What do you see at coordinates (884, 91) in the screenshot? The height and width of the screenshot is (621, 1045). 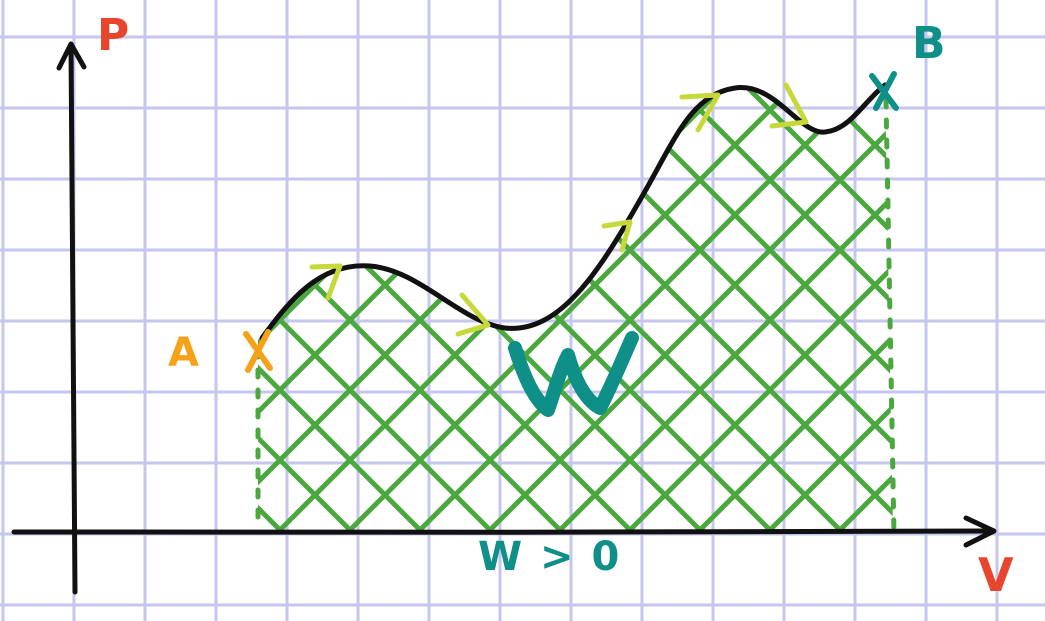 I see `point-b-marker` at bounding box center [884, 91].